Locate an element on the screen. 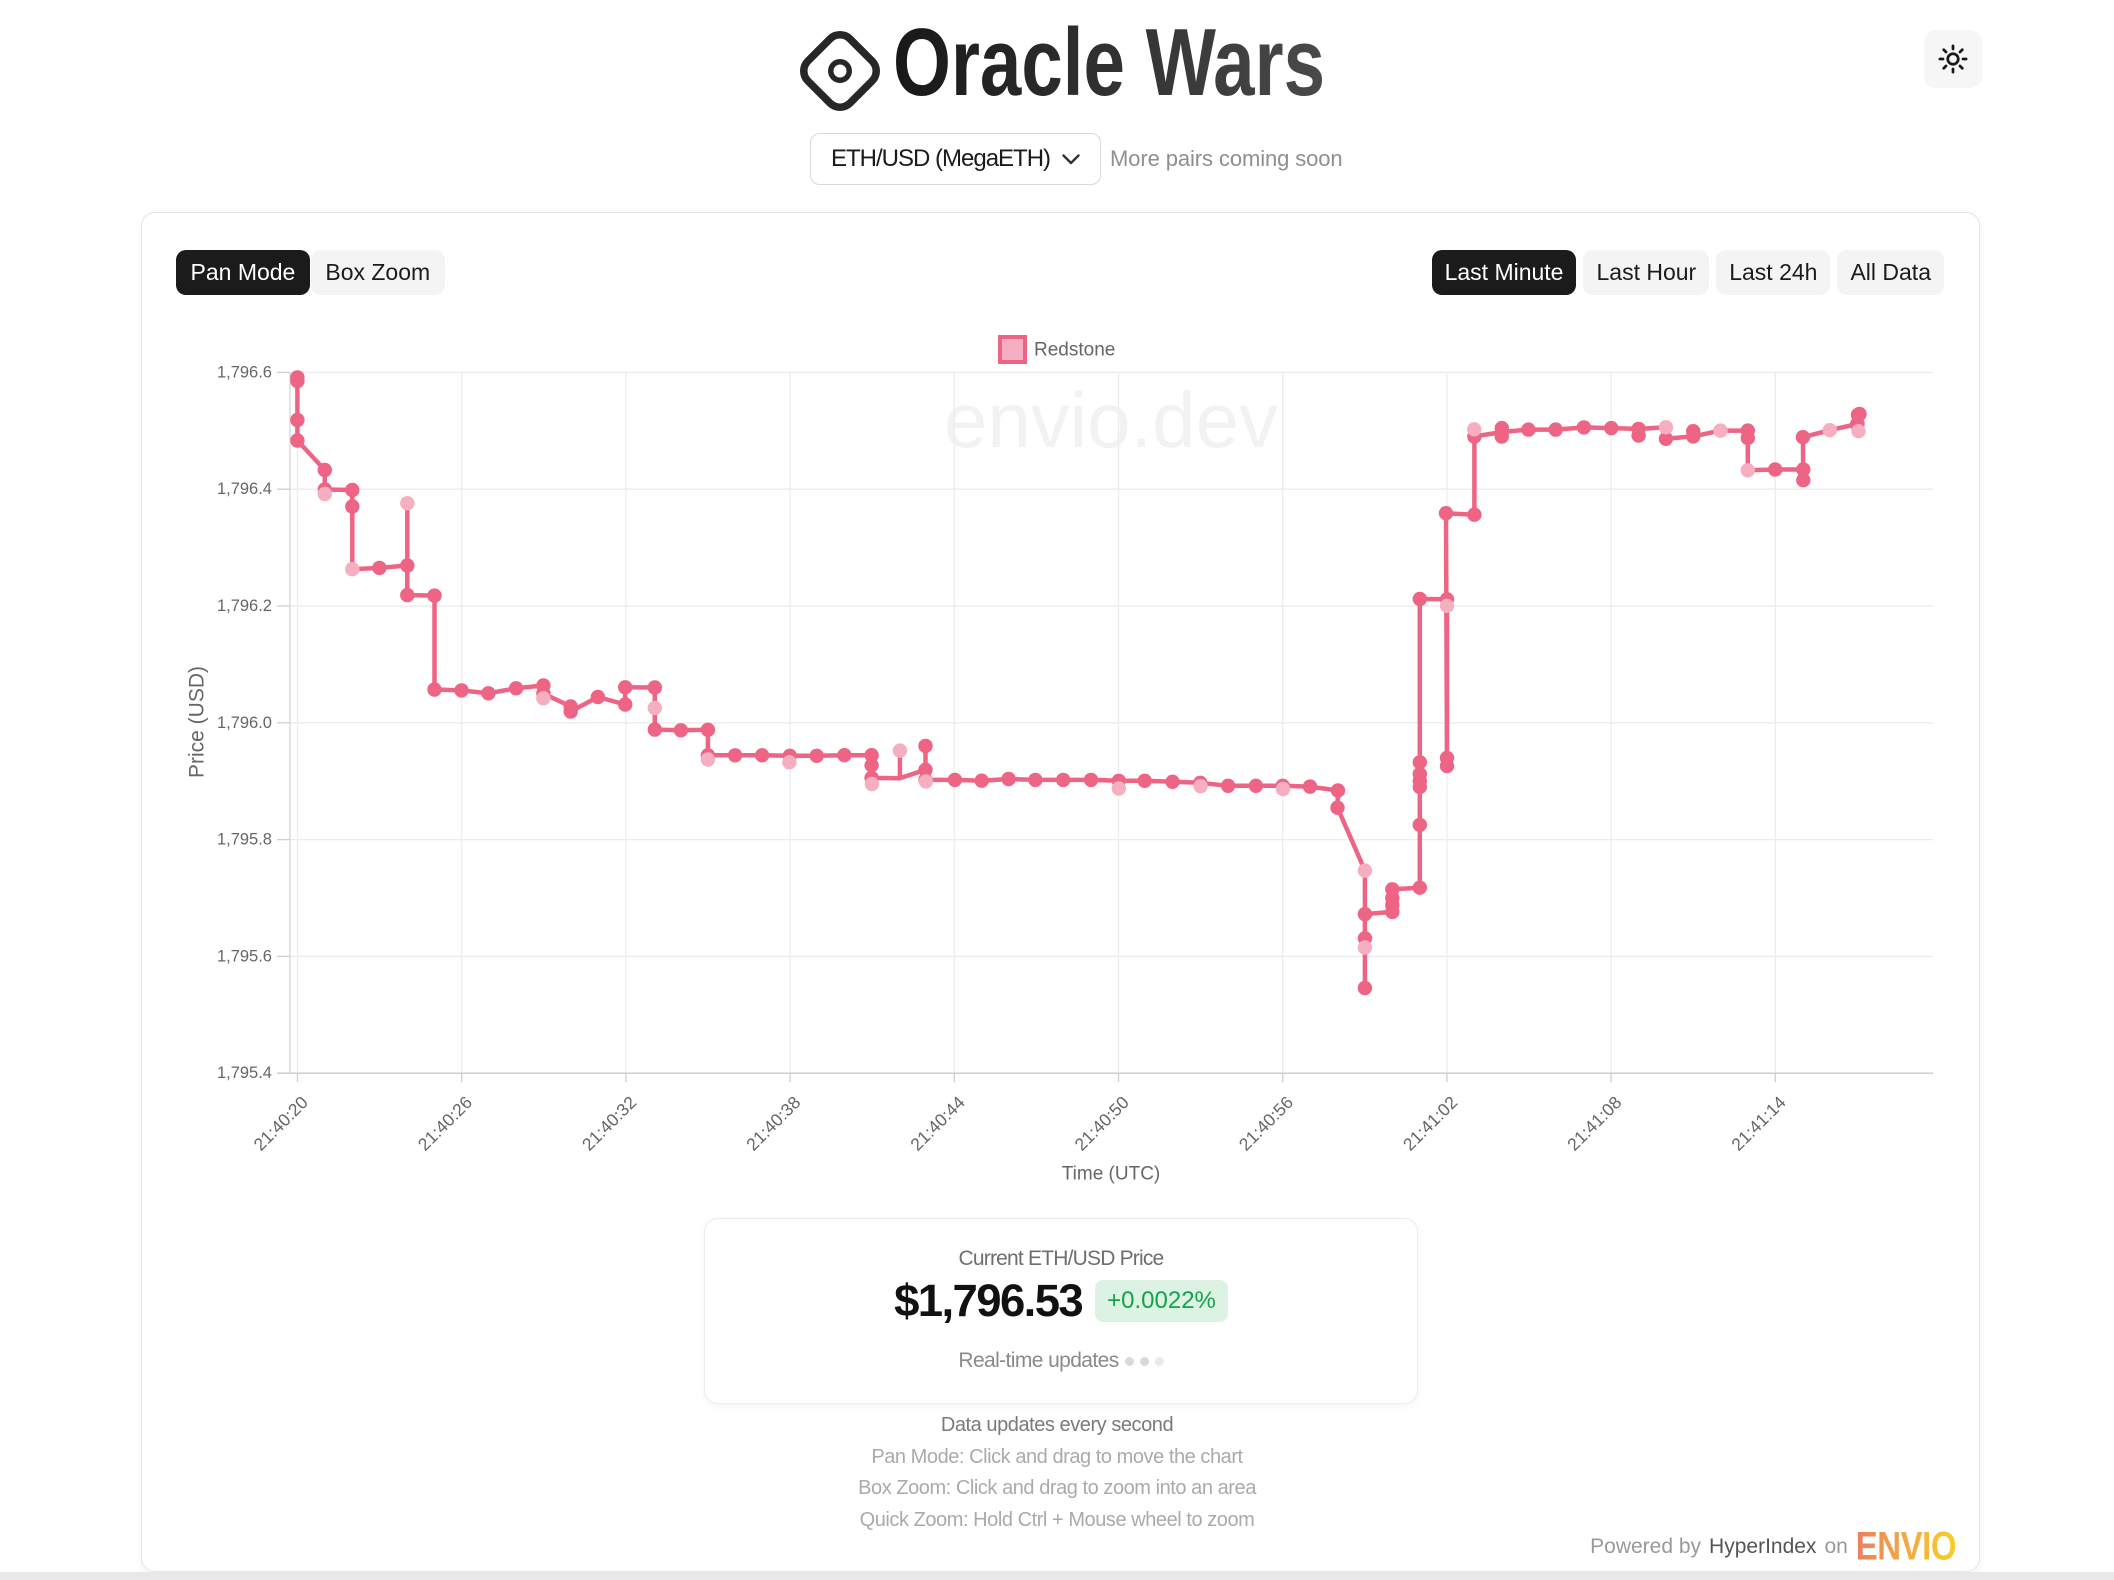 This screenshot has width=2114, height=1580. svg-text: 21:41:02 is located at coordinates (1430, 1123).